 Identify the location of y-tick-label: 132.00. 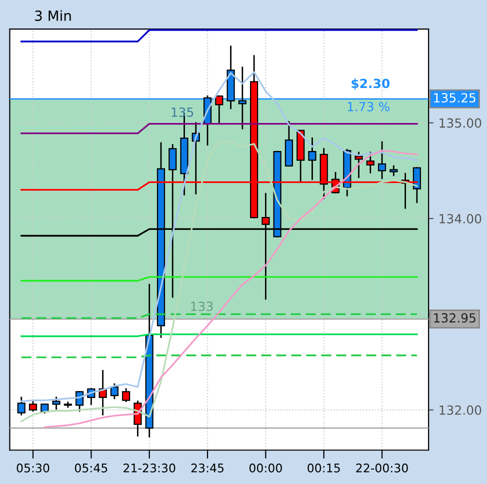
(461, 410).